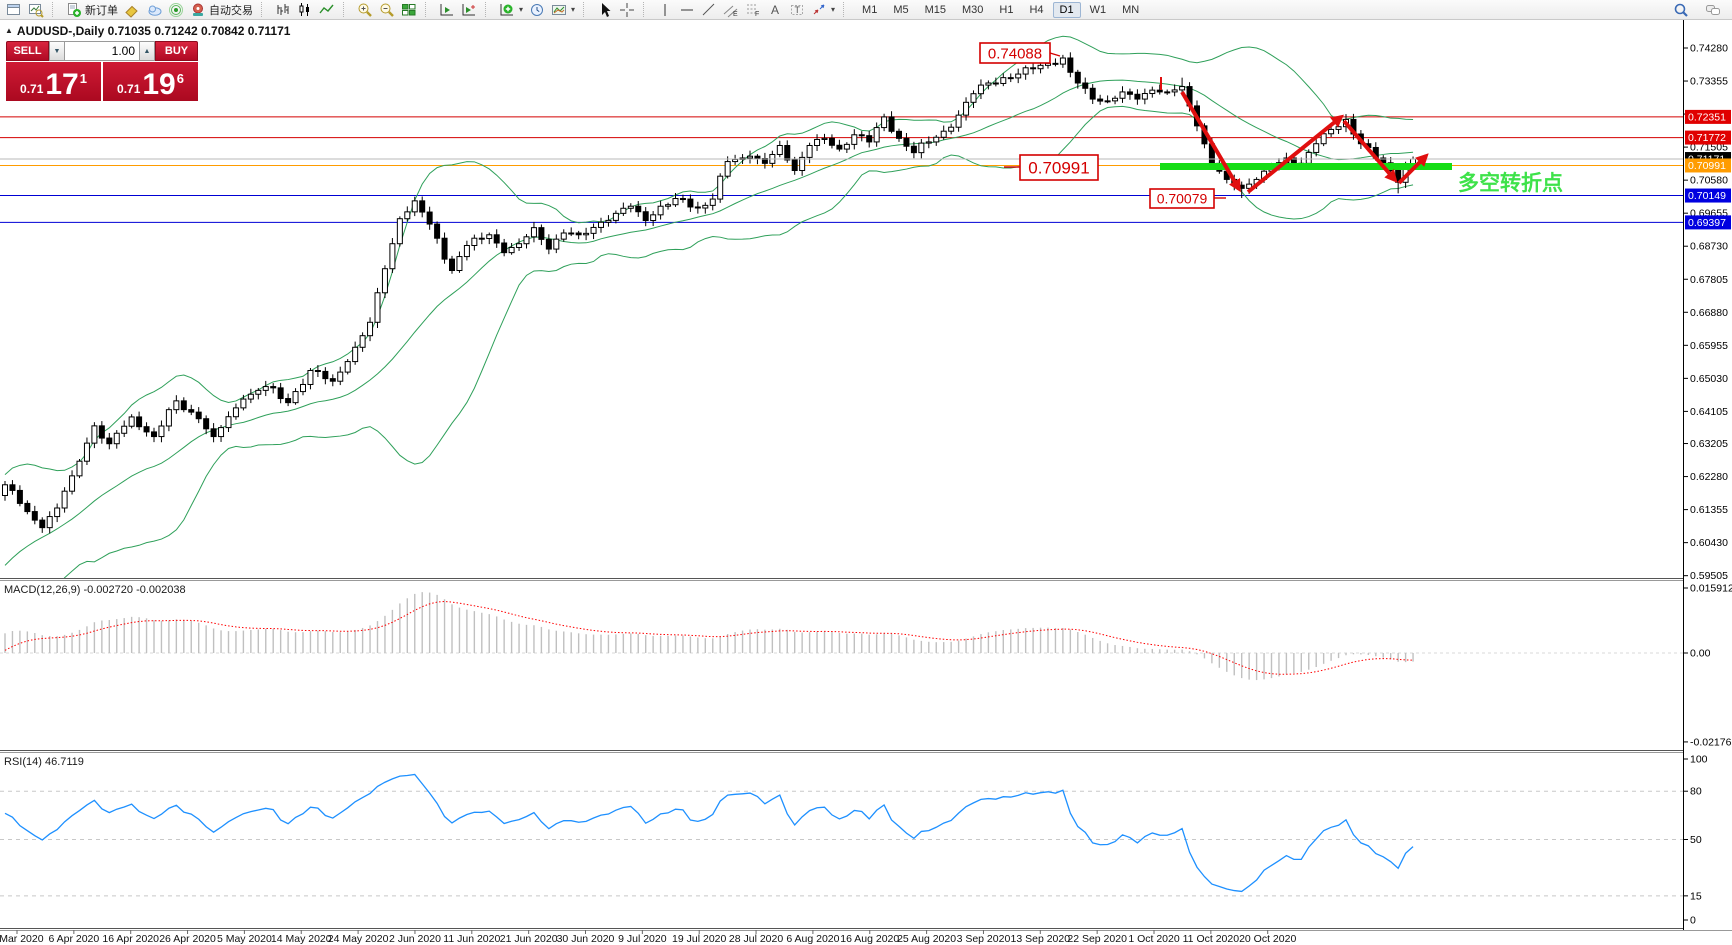 This screenshot has width=1732, height=945. What do you see at coordinates (447, 10) in the screenshot?
I see `auto-scroll-icon` at bounding box center [447, 10].